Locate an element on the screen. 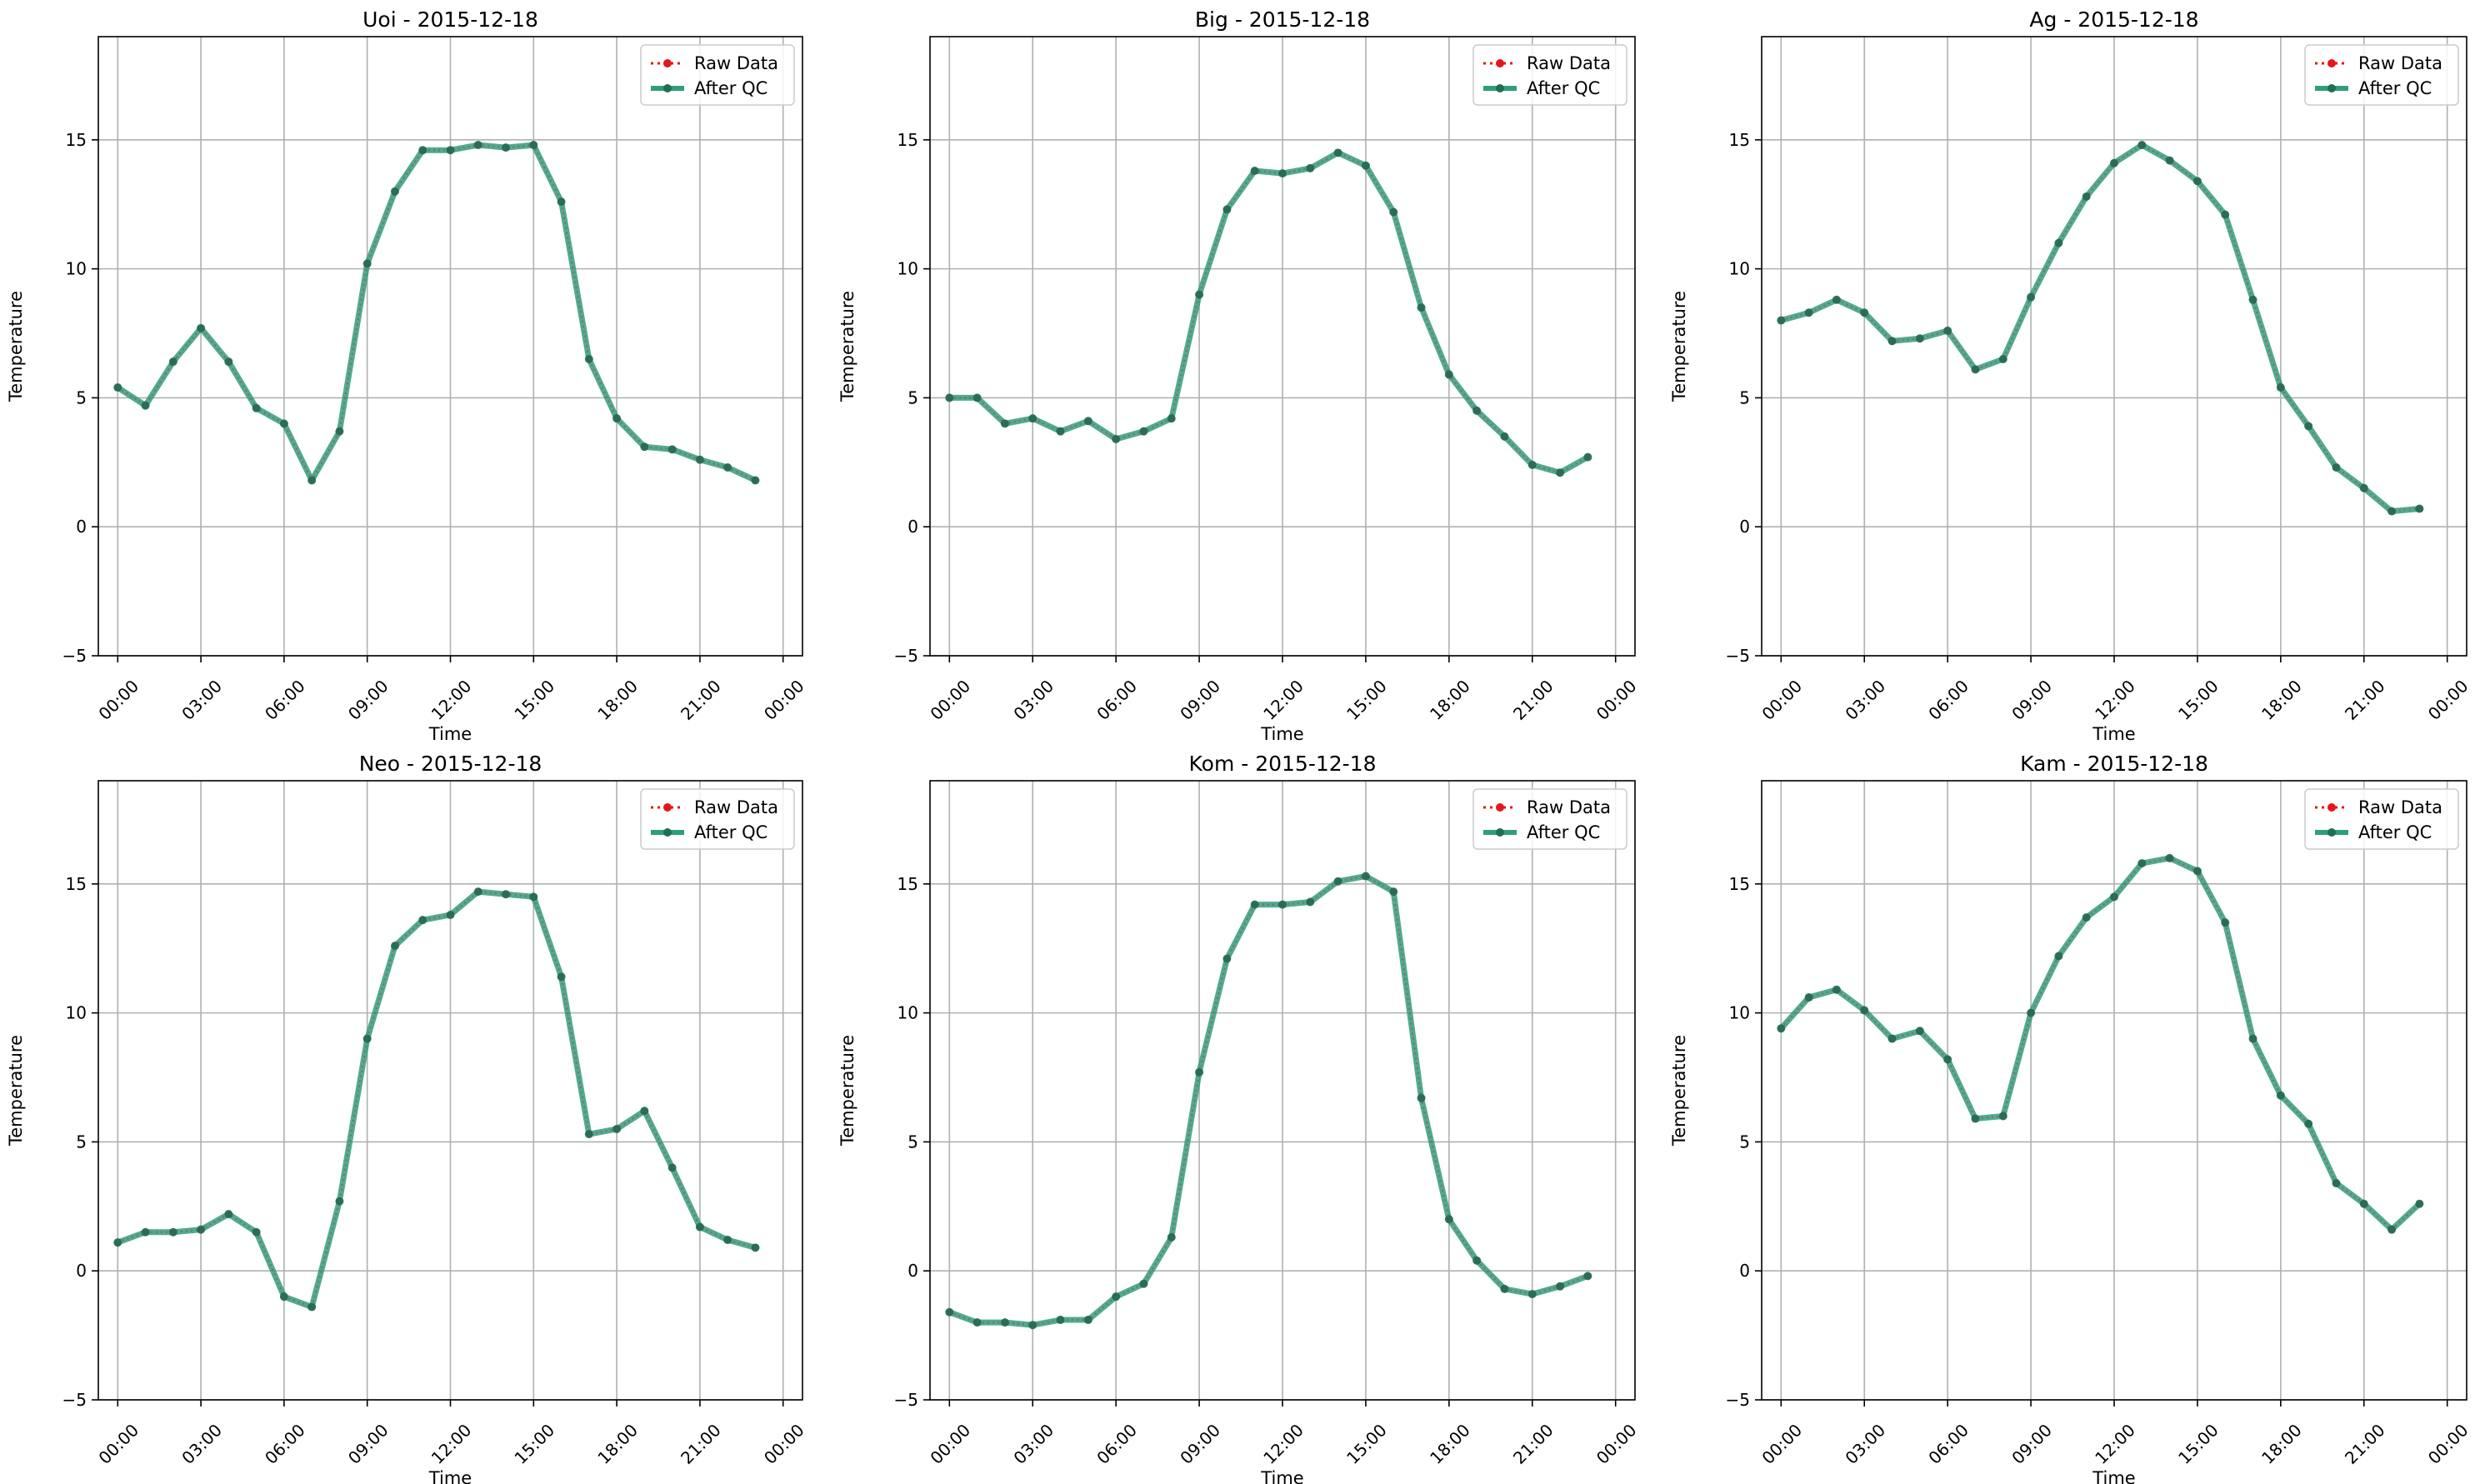 The width and height of the screenshot is (2485, 1484). legend-marker-after-qc is located at coordinates (1500, 832).